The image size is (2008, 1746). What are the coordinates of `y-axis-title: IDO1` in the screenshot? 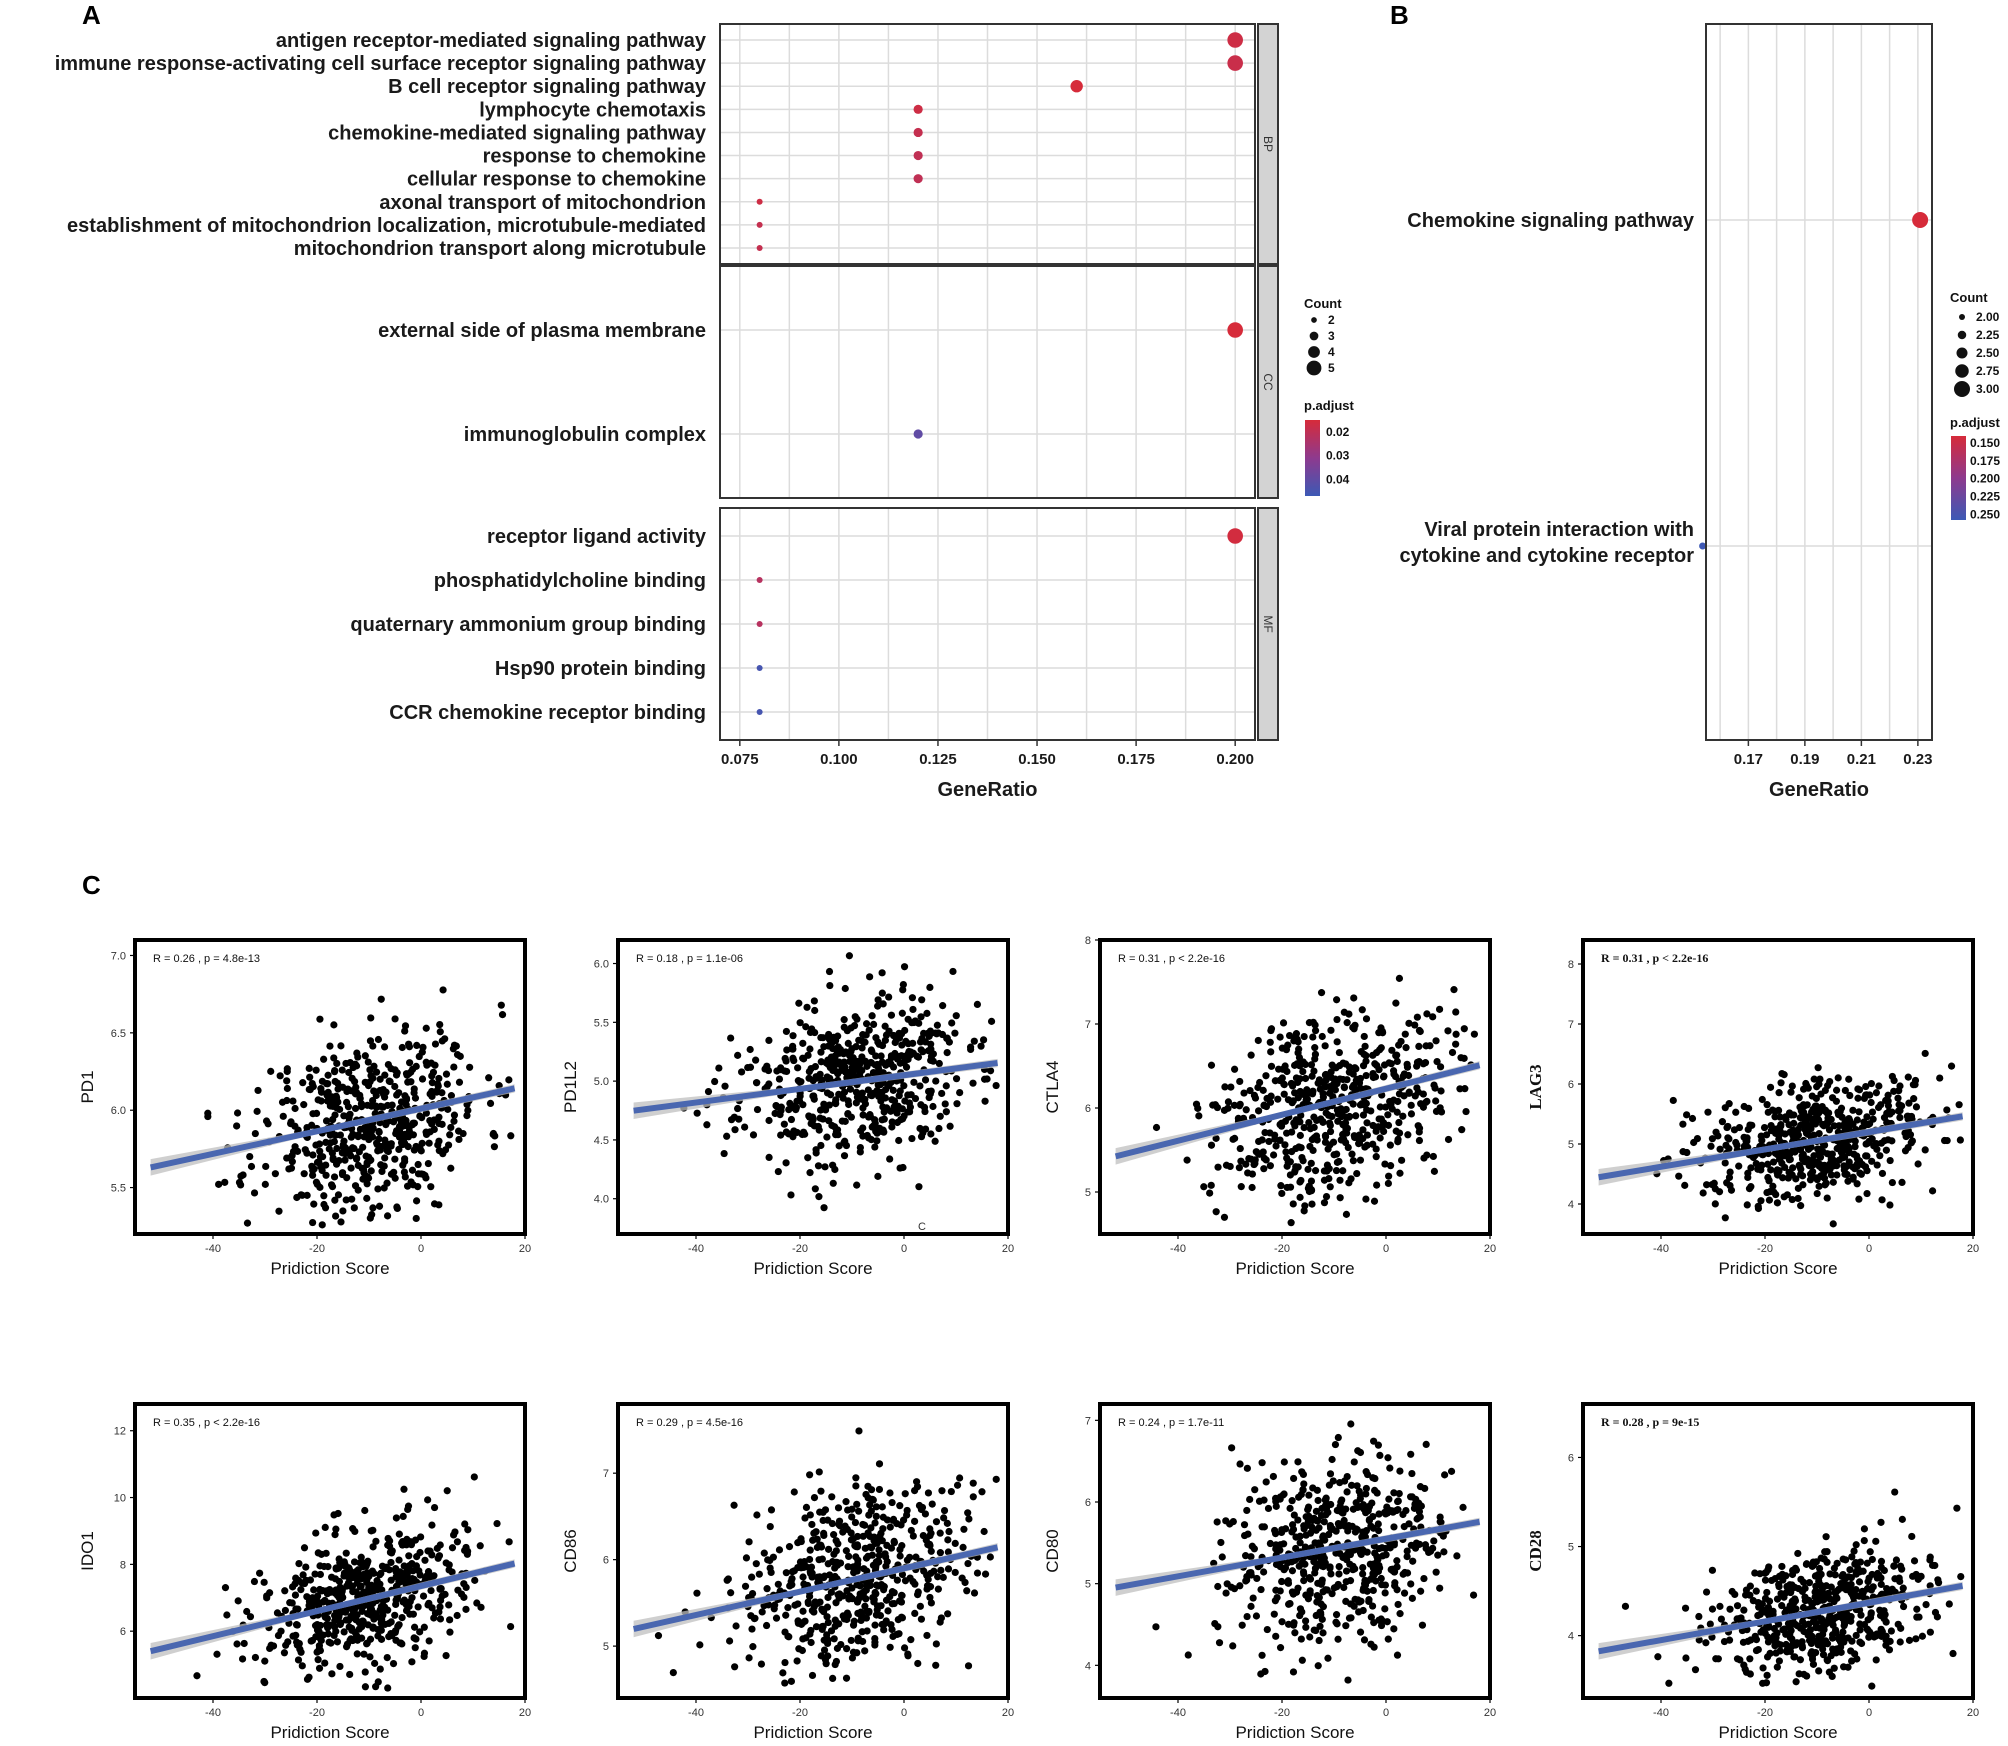 It's located at (87, 1551).